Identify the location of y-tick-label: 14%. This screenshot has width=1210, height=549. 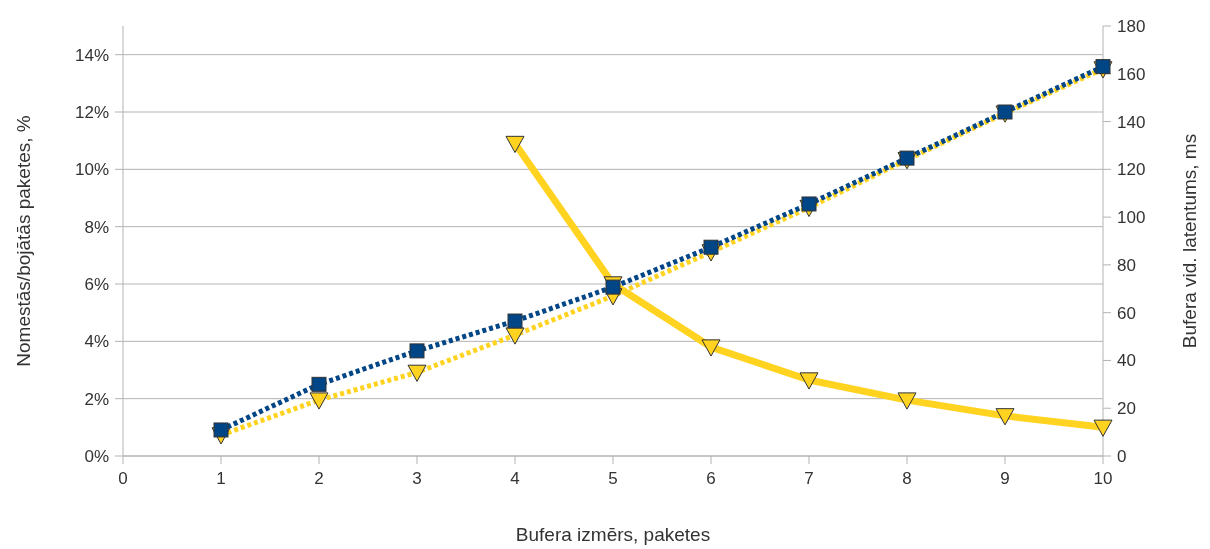
(91, 55).